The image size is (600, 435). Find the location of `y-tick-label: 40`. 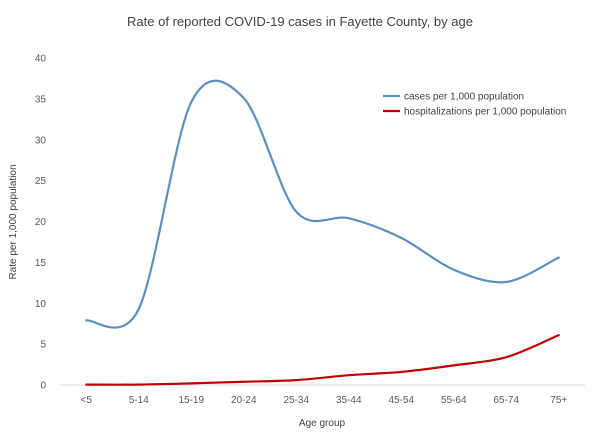

y-tick-label: 40 is located at coordinates (41, 59).